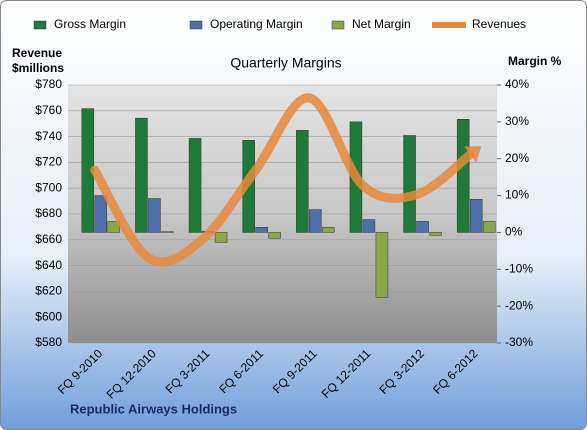 Image resolution: width=587 pixels, height=430 pixels. What do you see at coordinates (48, 110) in the screenshot?
I see `y-tick-label: $760` at bounding box center [48, 110].